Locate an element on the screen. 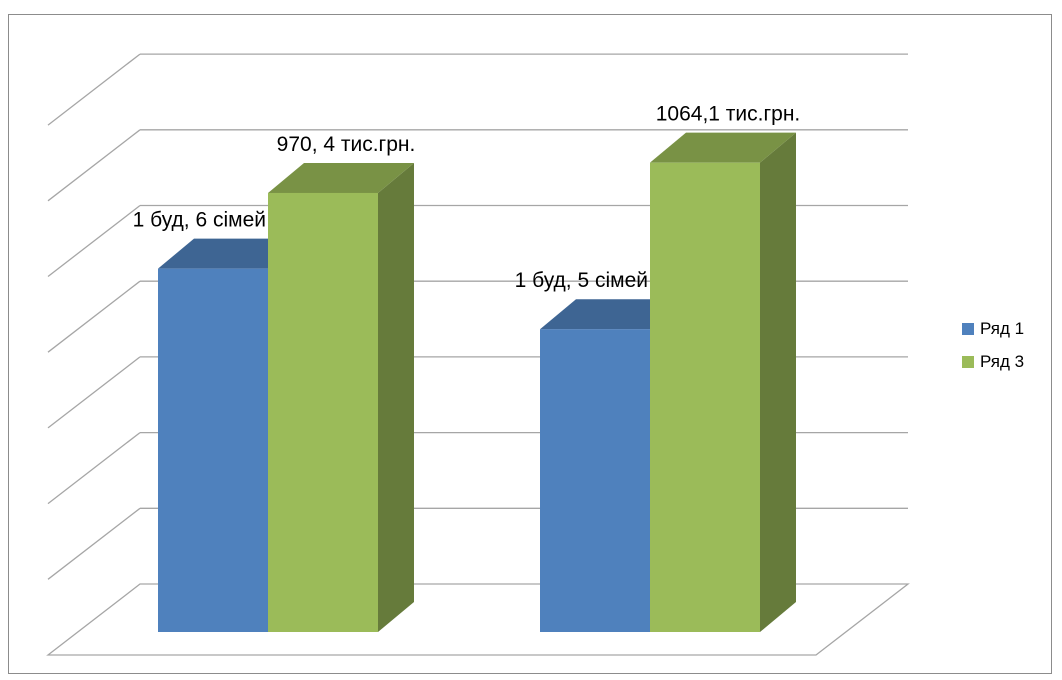 The width and height of the screenshot is (1062, 680). legend-item-series-1: Ряд 1 is located at coordinates (993, 328).